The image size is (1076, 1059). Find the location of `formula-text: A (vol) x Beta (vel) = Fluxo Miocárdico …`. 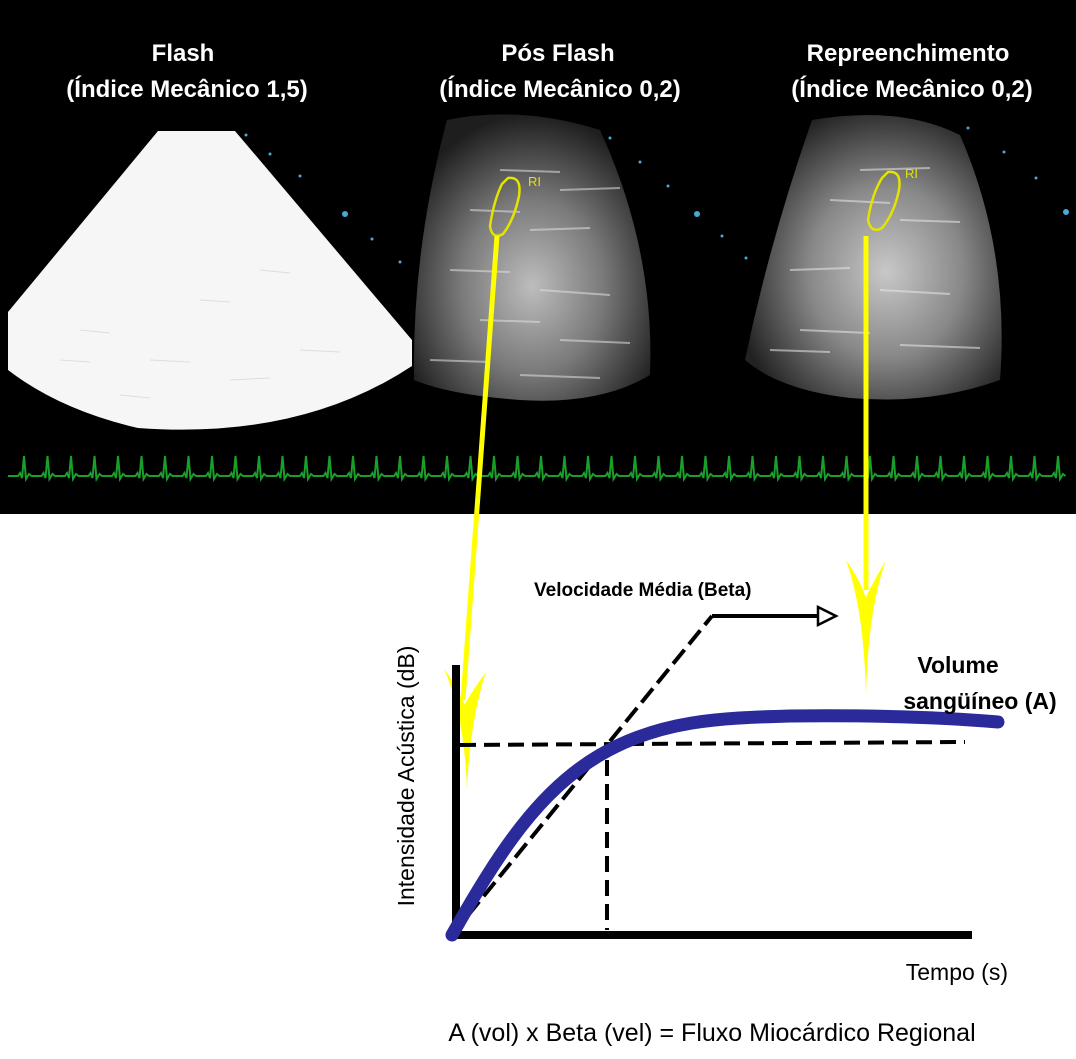

formula-text: A (vol) x Beta (vel) = Fluxo Miocárdico … is located at coordinates (711, 1033).